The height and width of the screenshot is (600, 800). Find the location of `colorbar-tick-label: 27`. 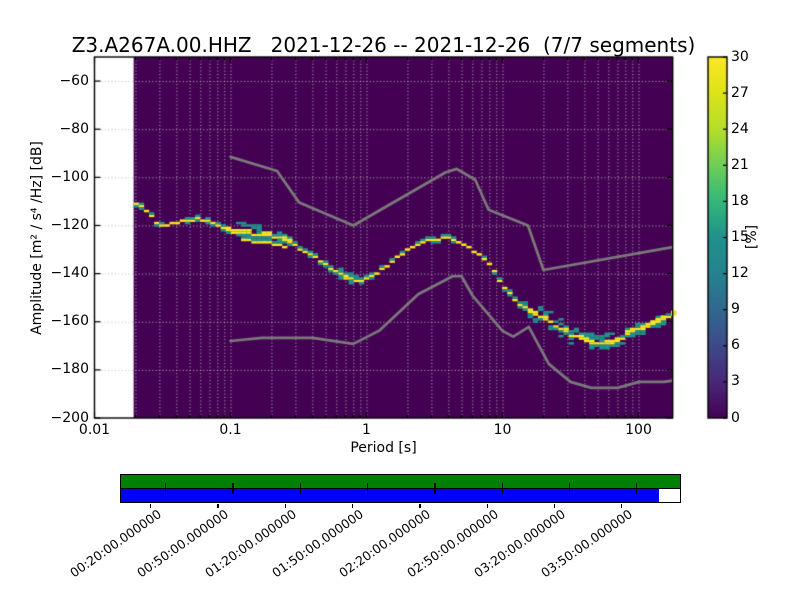

colorbar-tick-label: 27 is located at coordinates (740, 92).